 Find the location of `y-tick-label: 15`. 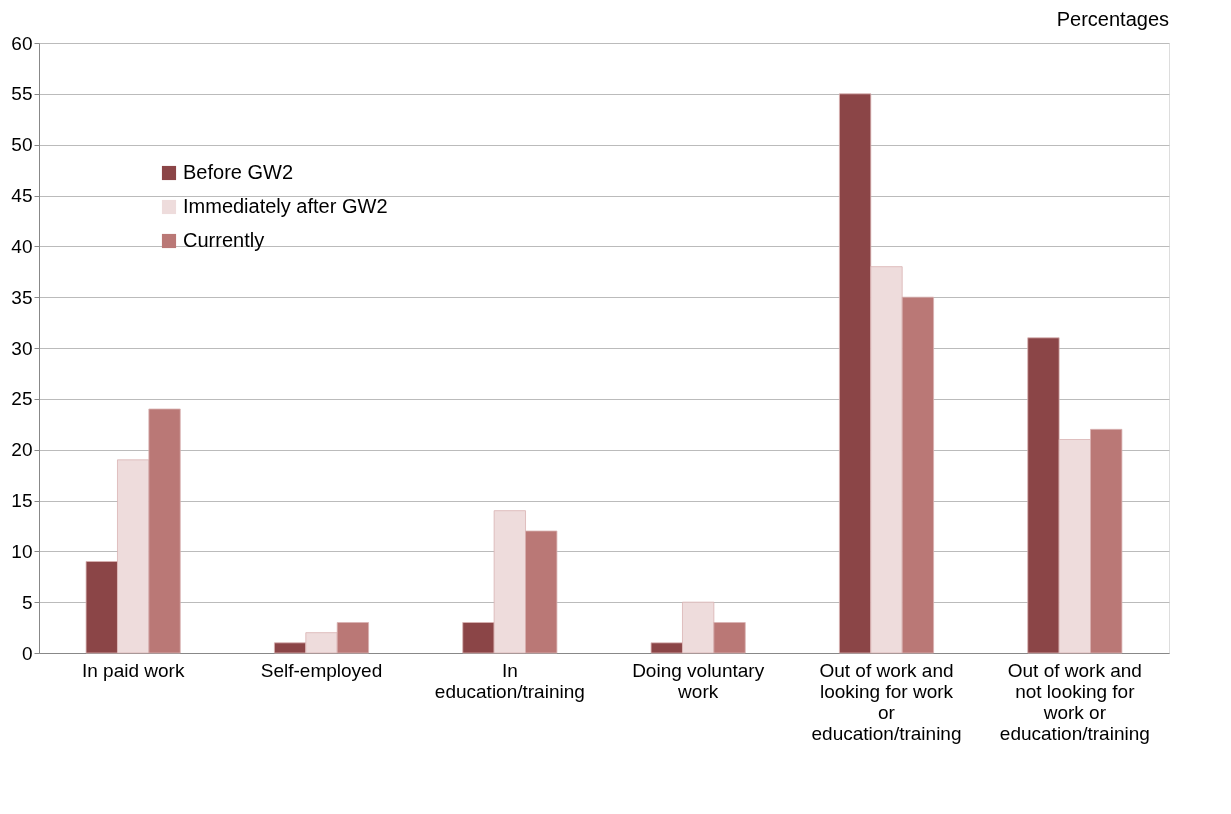

y-tick-label: 15 is located at coordinates (22, 500).